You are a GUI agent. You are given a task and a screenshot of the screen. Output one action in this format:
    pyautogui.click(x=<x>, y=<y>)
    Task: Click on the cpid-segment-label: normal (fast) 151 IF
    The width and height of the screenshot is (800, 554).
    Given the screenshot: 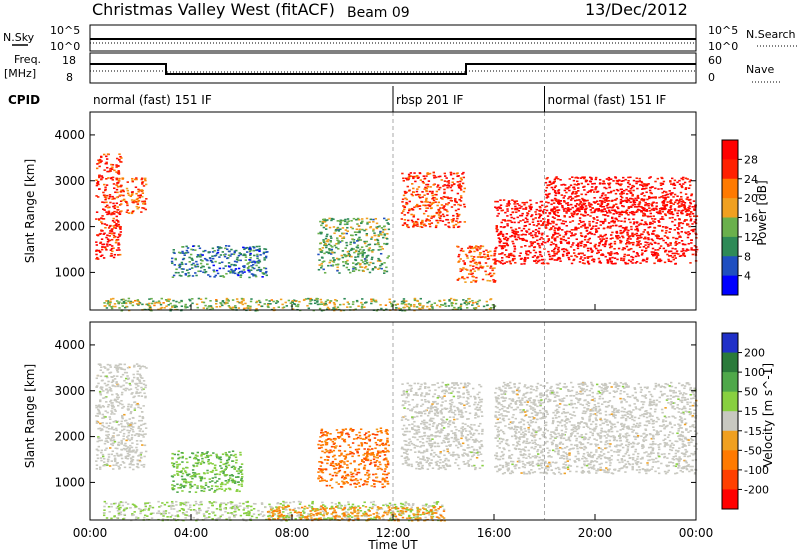 What is the action you would take?
    pyautogui.click(x=152, y=100)
    